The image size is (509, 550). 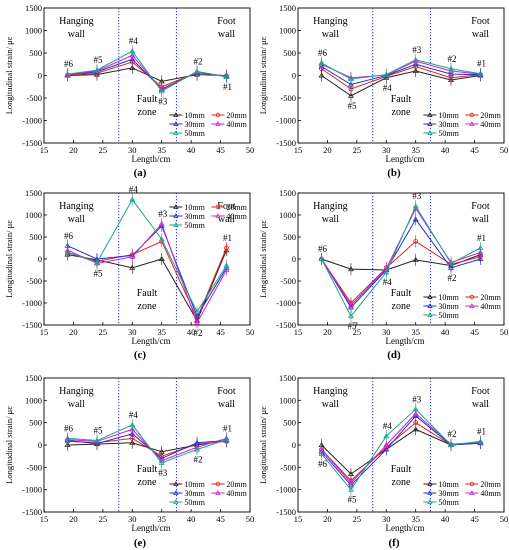 What do you see at coordinates (394, 355) in the screenshot?
I see `panel-label: (d)` at bounding box center [394, 355].